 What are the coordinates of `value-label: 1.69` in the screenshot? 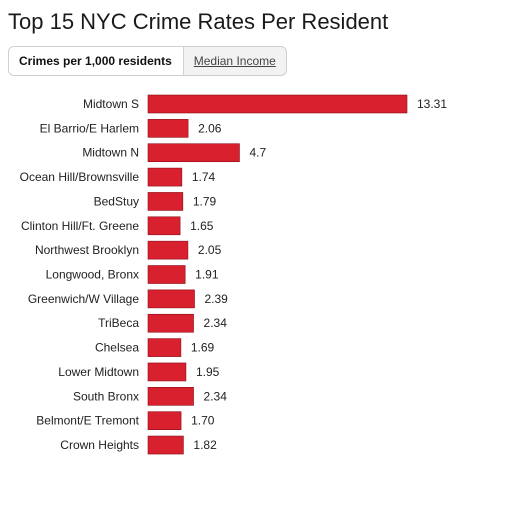 It's located at (203, 348).